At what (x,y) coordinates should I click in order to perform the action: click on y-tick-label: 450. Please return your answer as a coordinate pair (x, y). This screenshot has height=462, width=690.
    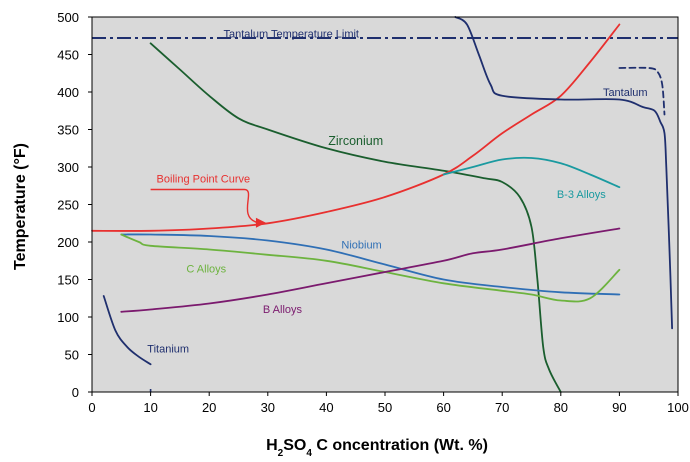
    Looking at the image, I should click on (68, 55).